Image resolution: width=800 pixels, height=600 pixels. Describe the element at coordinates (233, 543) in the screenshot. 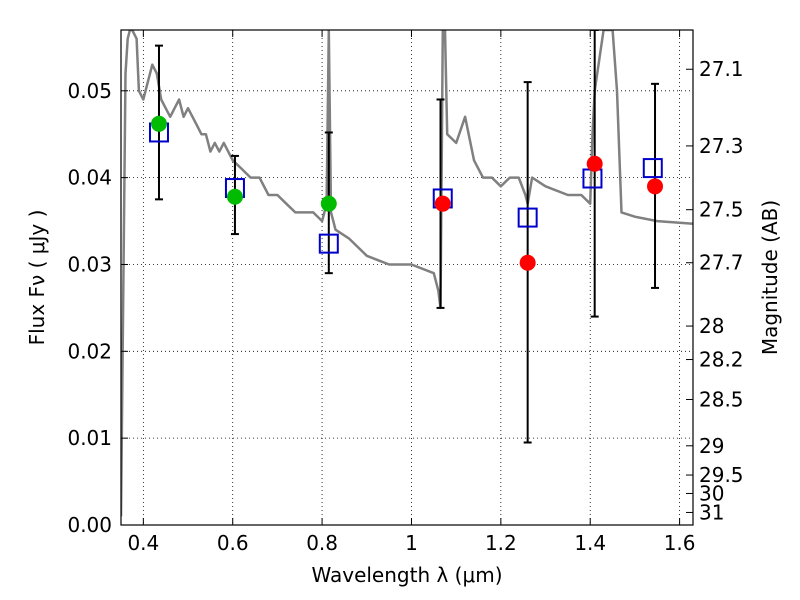

I see `x-tick-label: 0.6` at that location.